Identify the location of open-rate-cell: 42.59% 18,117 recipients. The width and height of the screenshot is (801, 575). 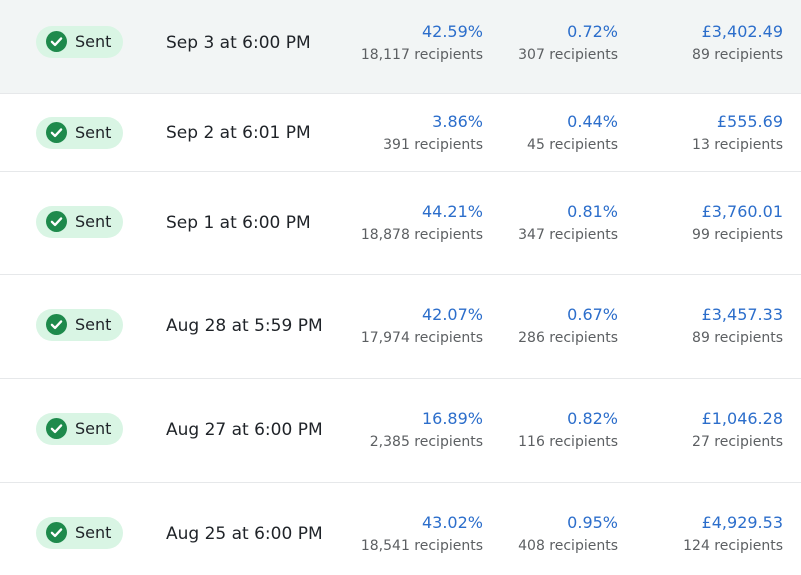
(422, 43).